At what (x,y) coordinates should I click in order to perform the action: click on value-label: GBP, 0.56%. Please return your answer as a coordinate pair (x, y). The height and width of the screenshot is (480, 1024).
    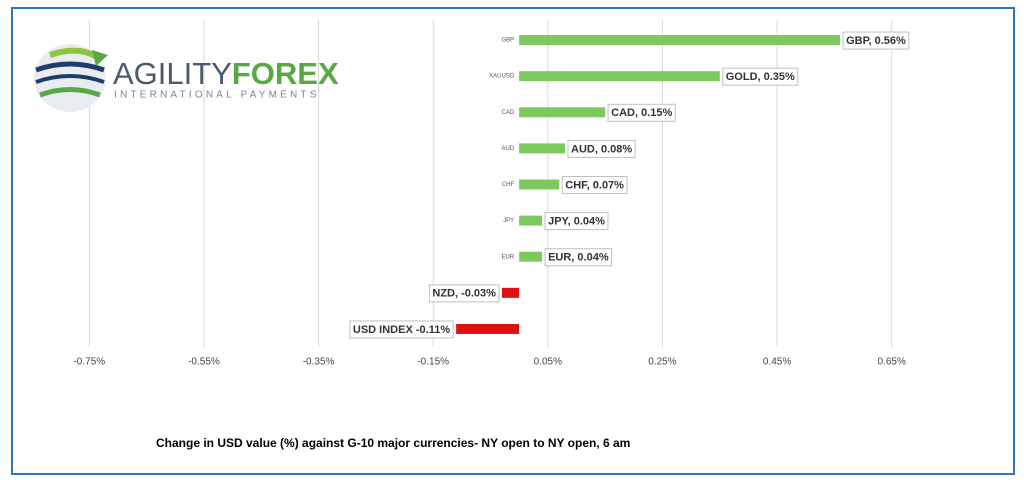
    Looking at the image, I should click on (876, 41).